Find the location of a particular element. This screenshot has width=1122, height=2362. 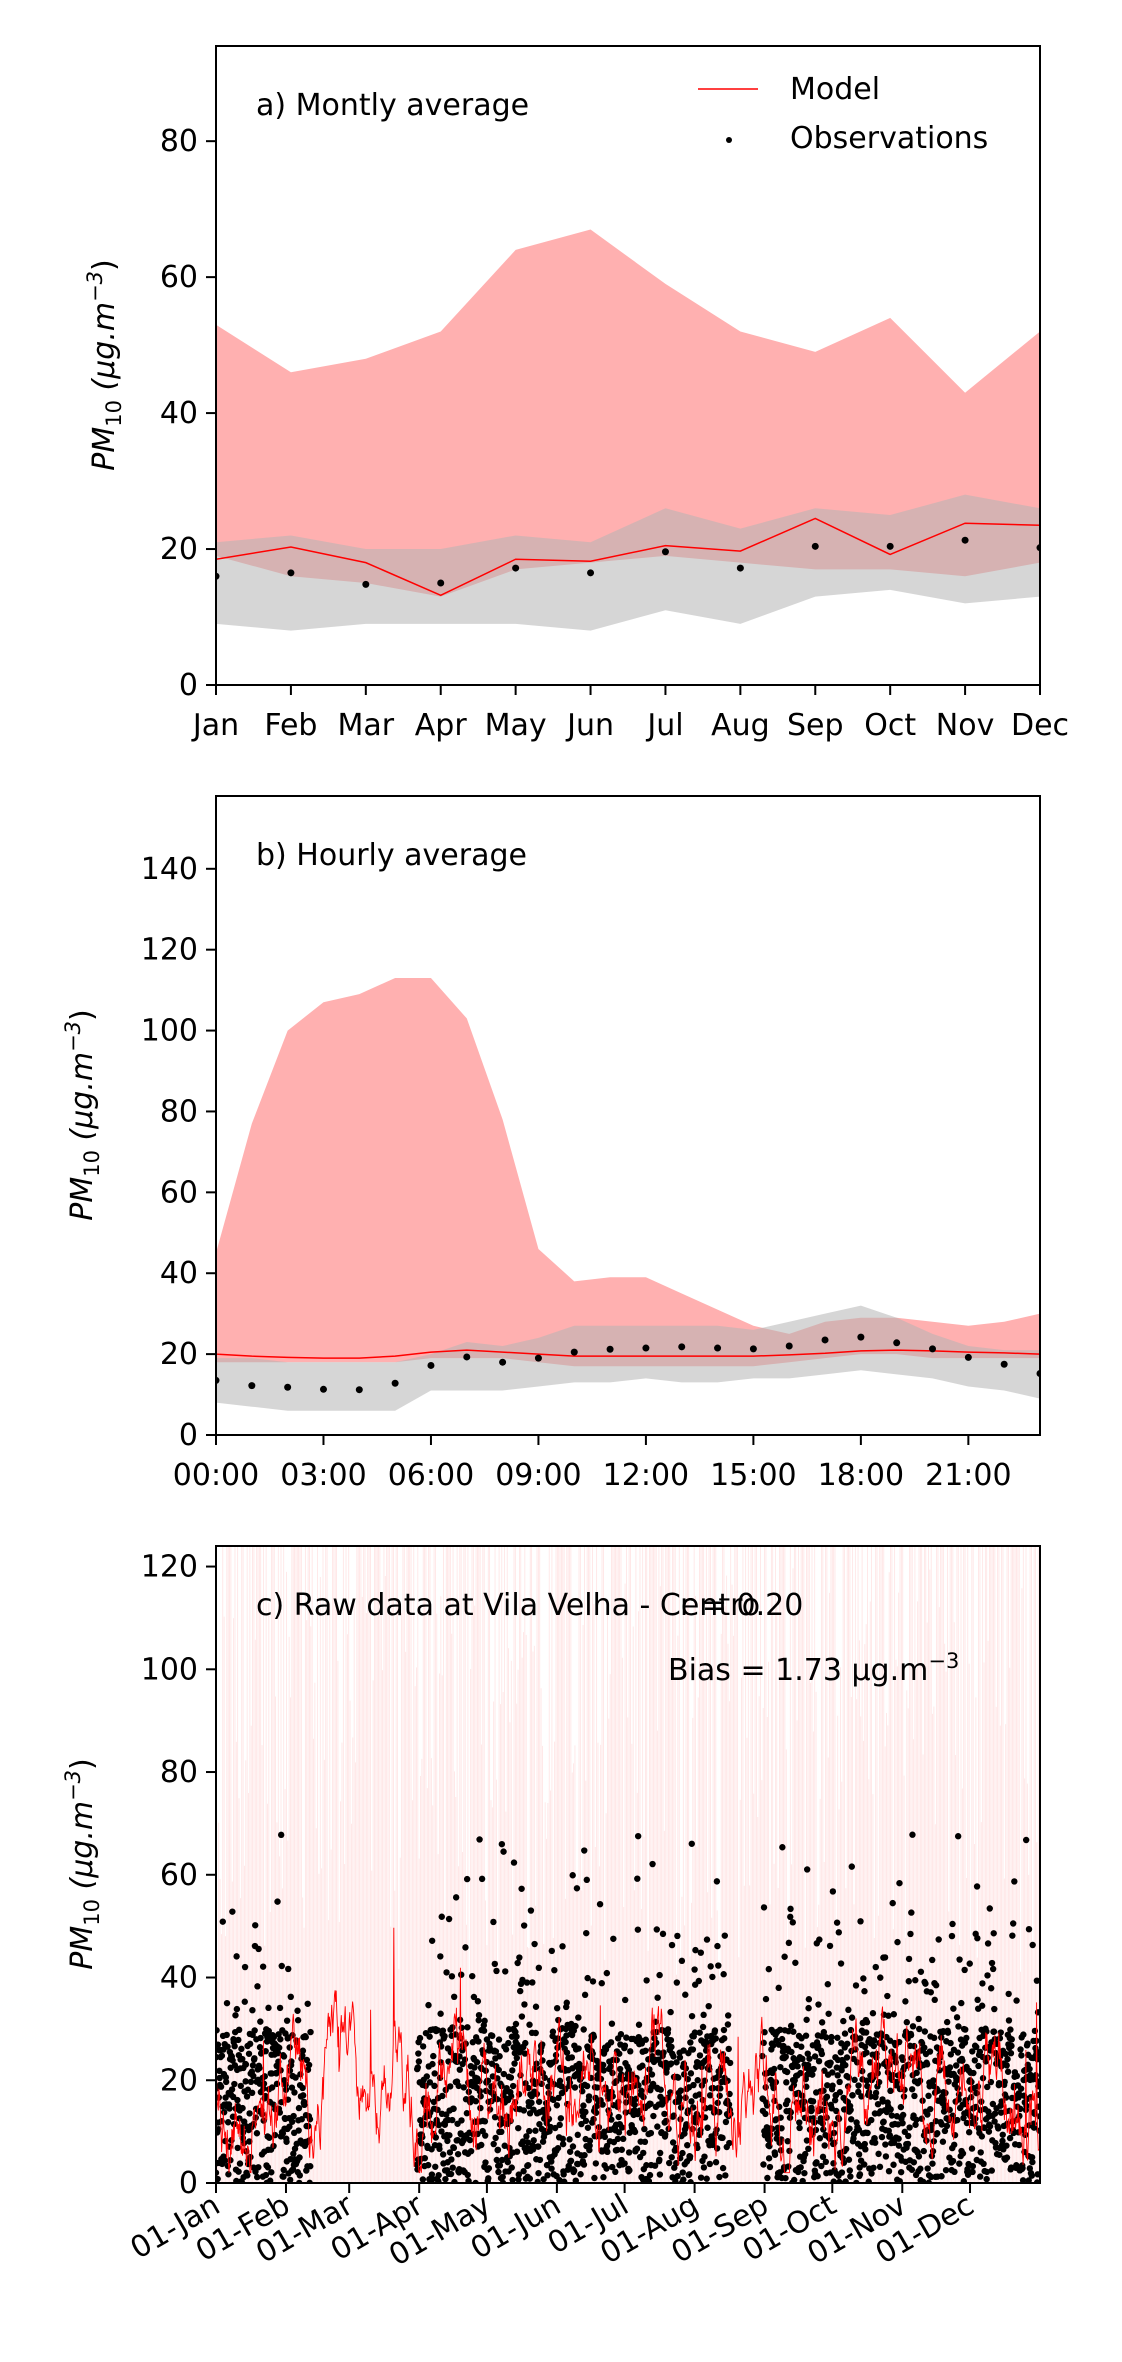

x-tick-label: Apr is located at coordinates (441, 725).